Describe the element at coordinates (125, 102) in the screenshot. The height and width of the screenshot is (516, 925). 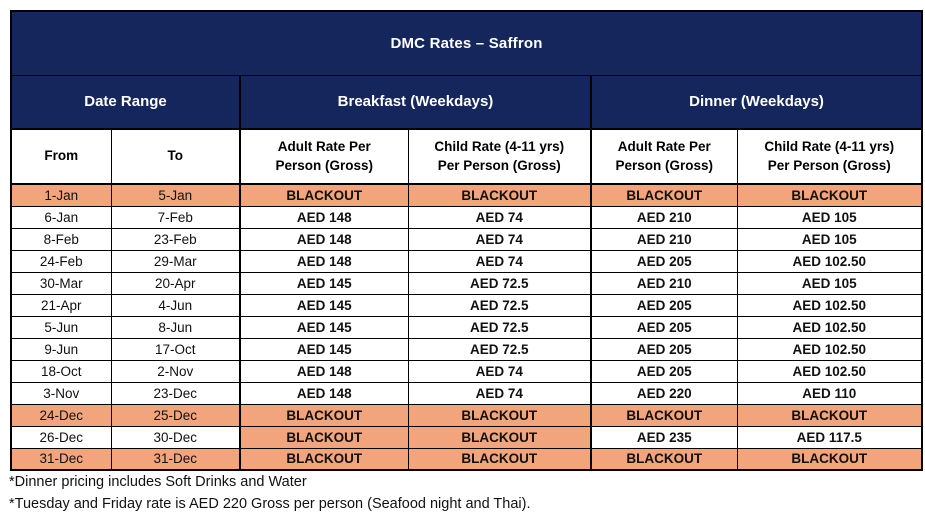
I see `group-header-date-range: Date Range` at that location.